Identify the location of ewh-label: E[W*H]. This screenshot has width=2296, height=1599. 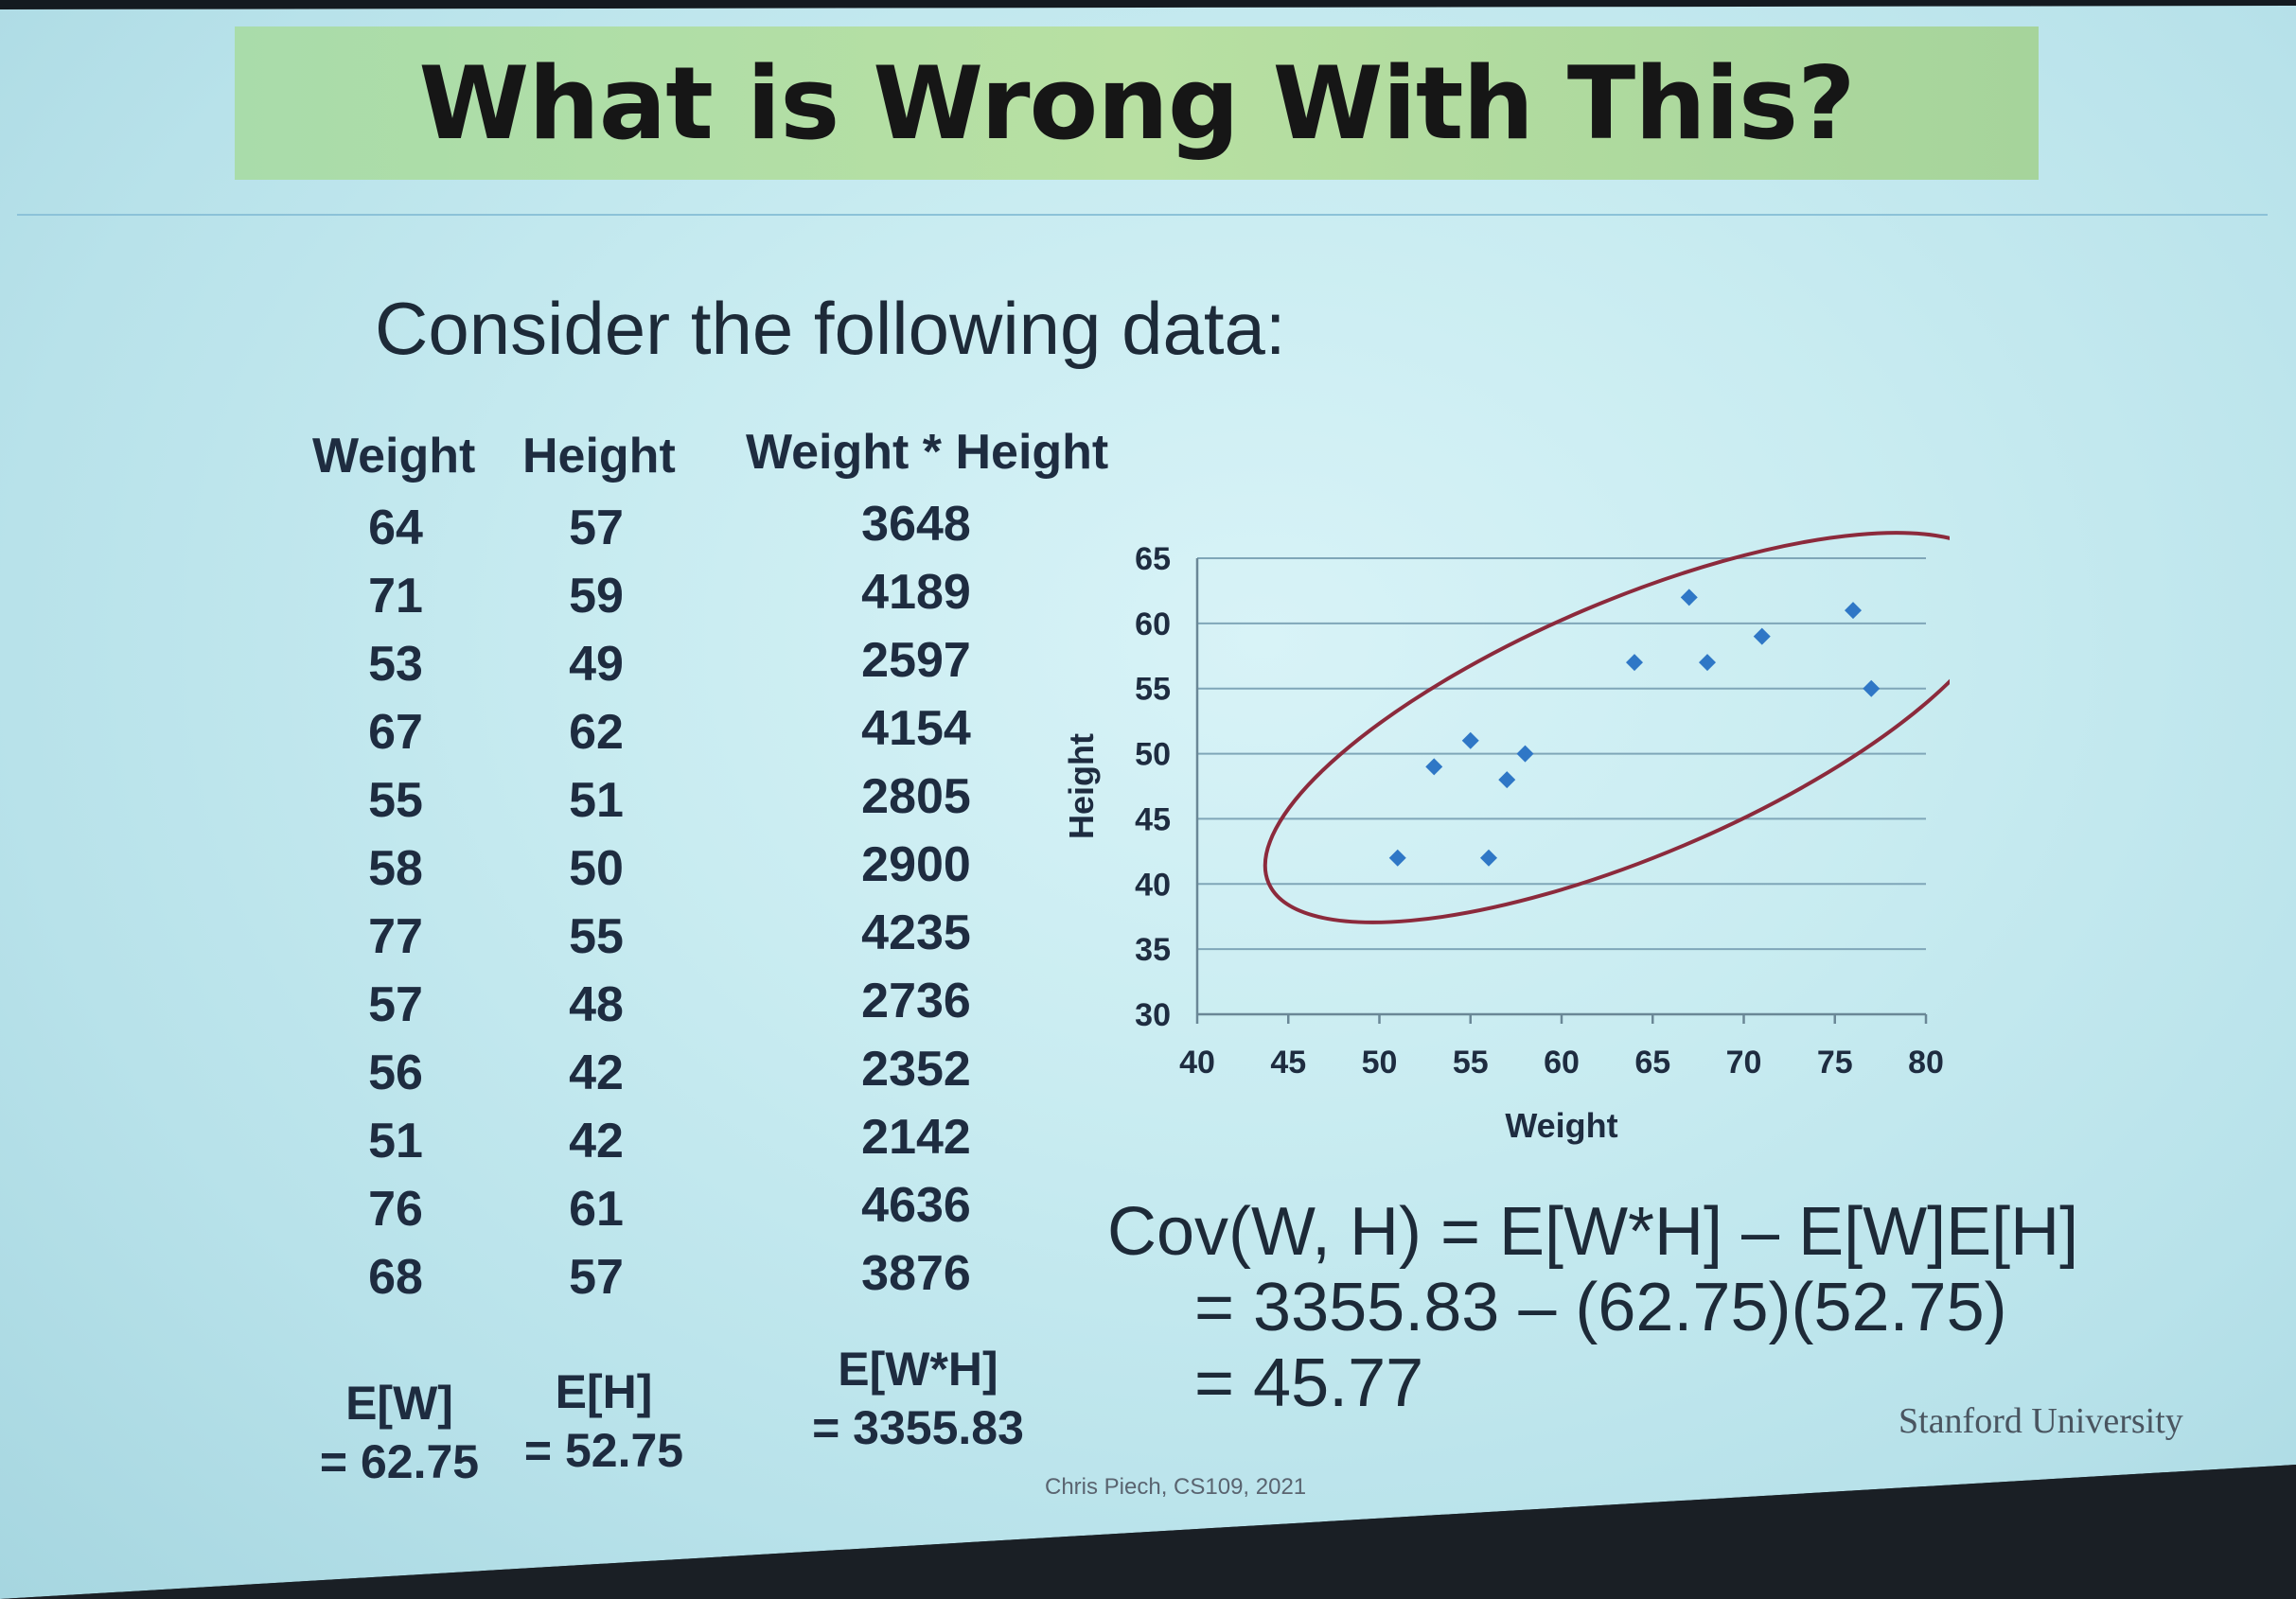
(918, 1369).